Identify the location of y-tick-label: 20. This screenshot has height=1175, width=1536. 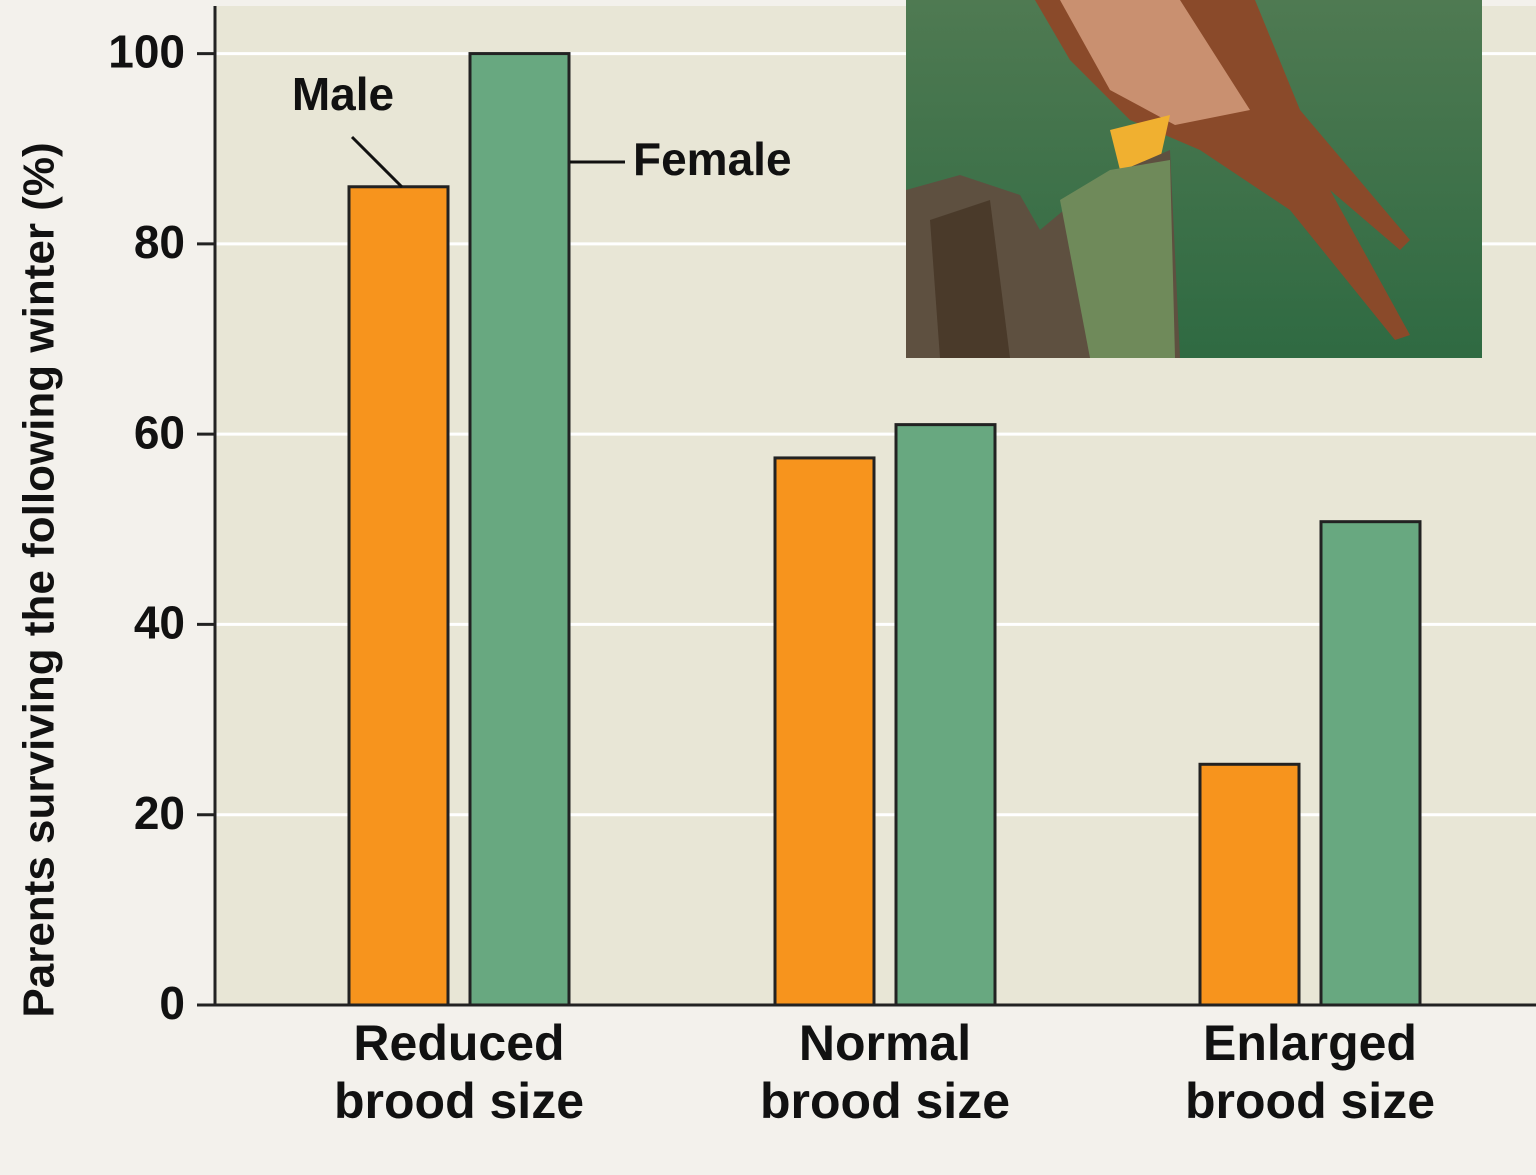
(159, 813).